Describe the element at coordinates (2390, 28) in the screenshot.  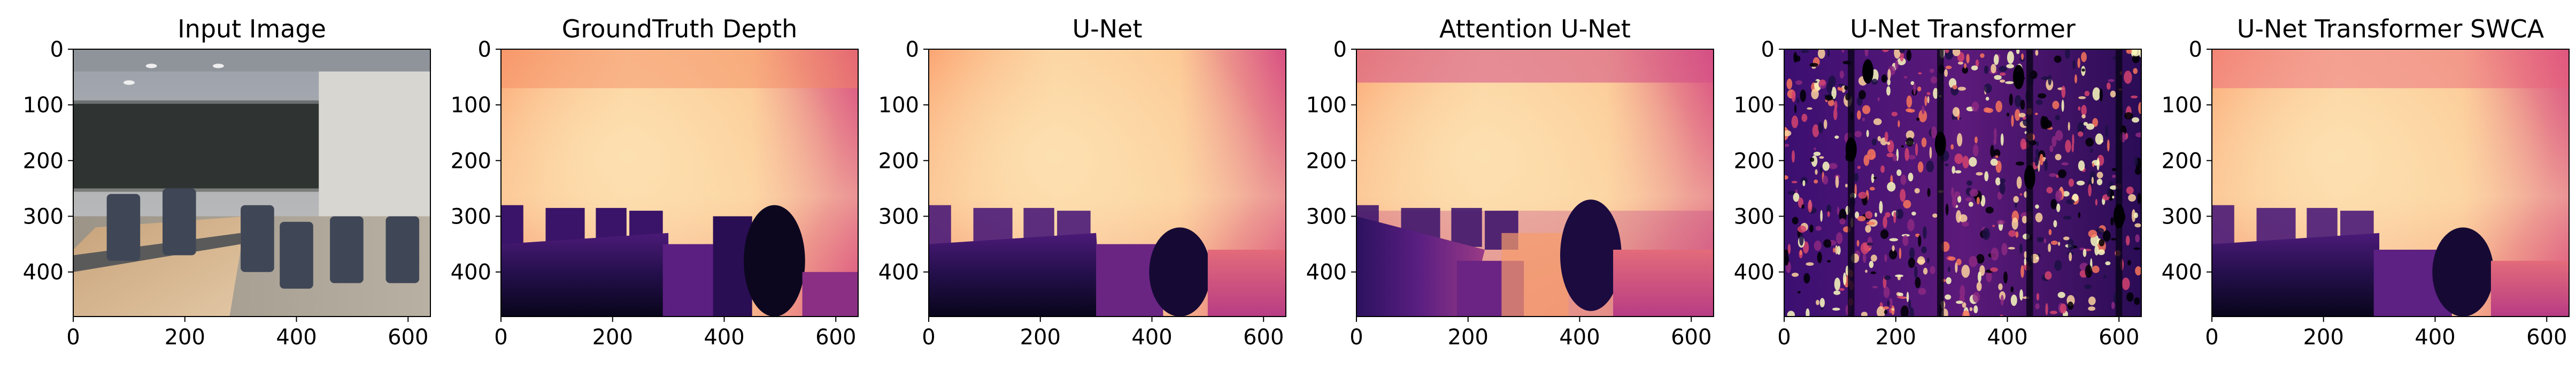
I see `panel-title: U-Net Transformer SWCA` at that location.